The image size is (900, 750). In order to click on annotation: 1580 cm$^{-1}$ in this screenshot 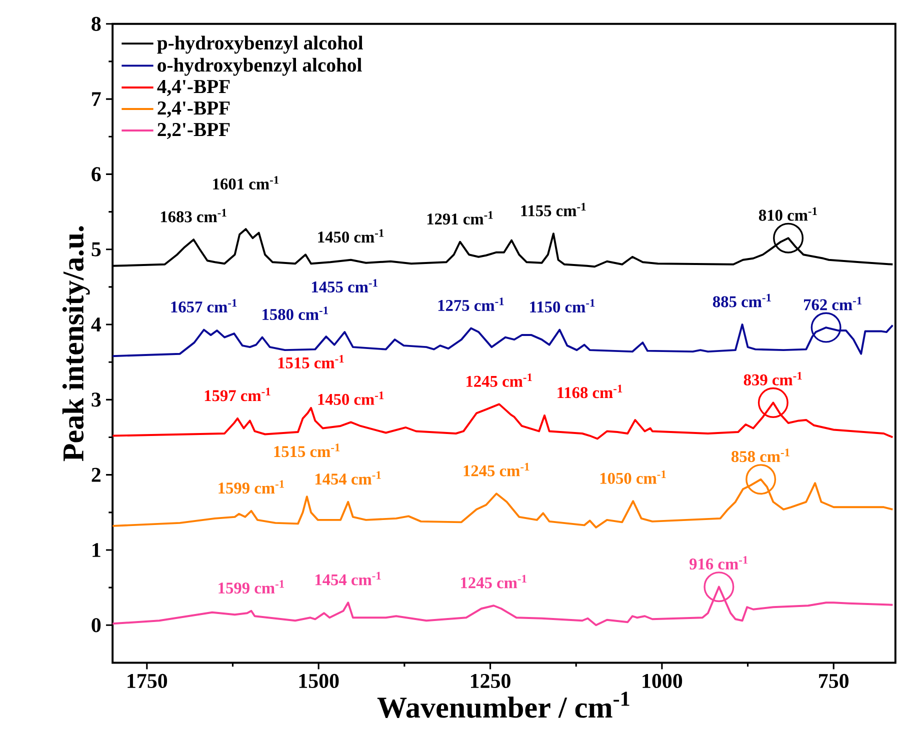, I will do `click(295, 313)`.